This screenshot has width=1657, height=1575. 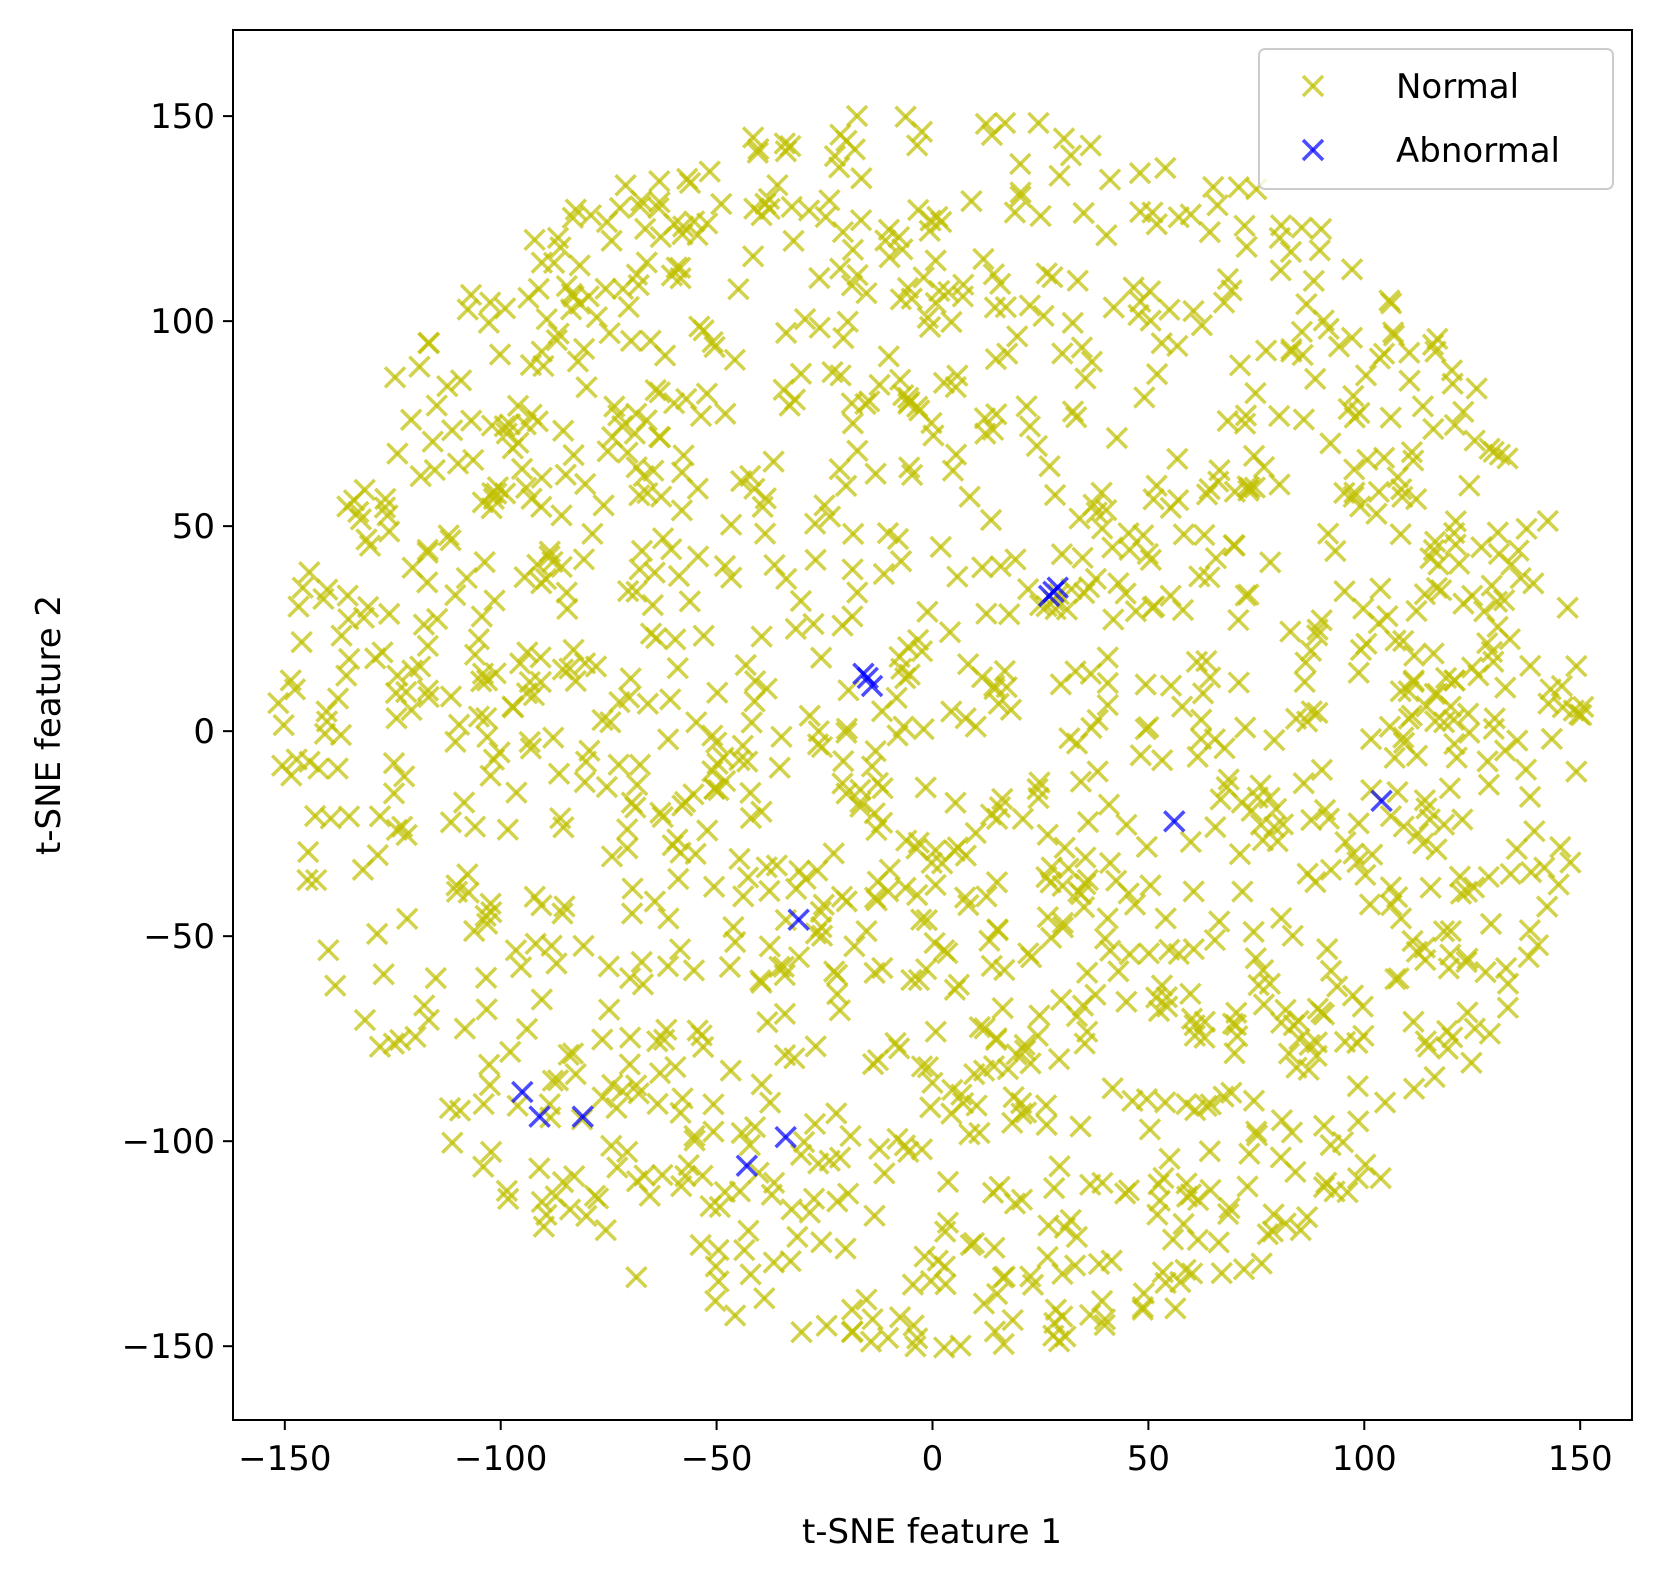 What do you see at coordinates (1436, 119) in the screenshot?
I see `legend: Normal Abnormal` at bounding box center [1436, 119].